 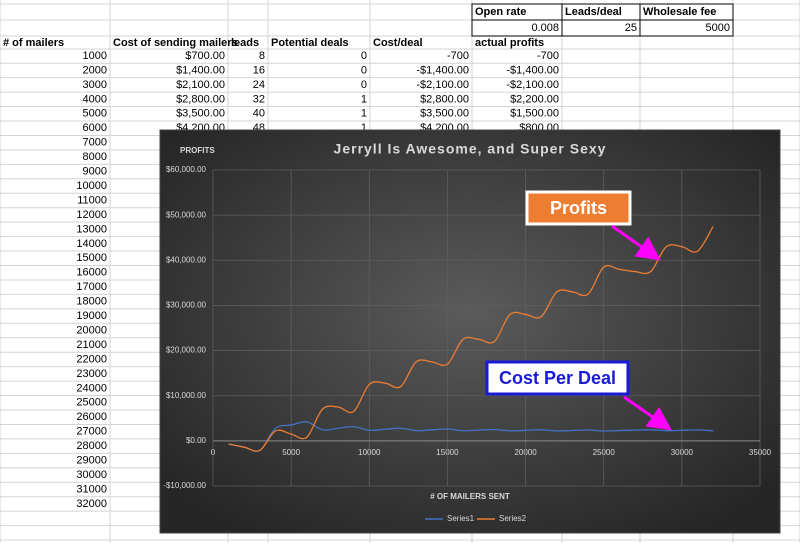 What do you see at coordinates (91, 273) in the screenshot?
I see `cell: 16000` at bounding box center [91, 273].